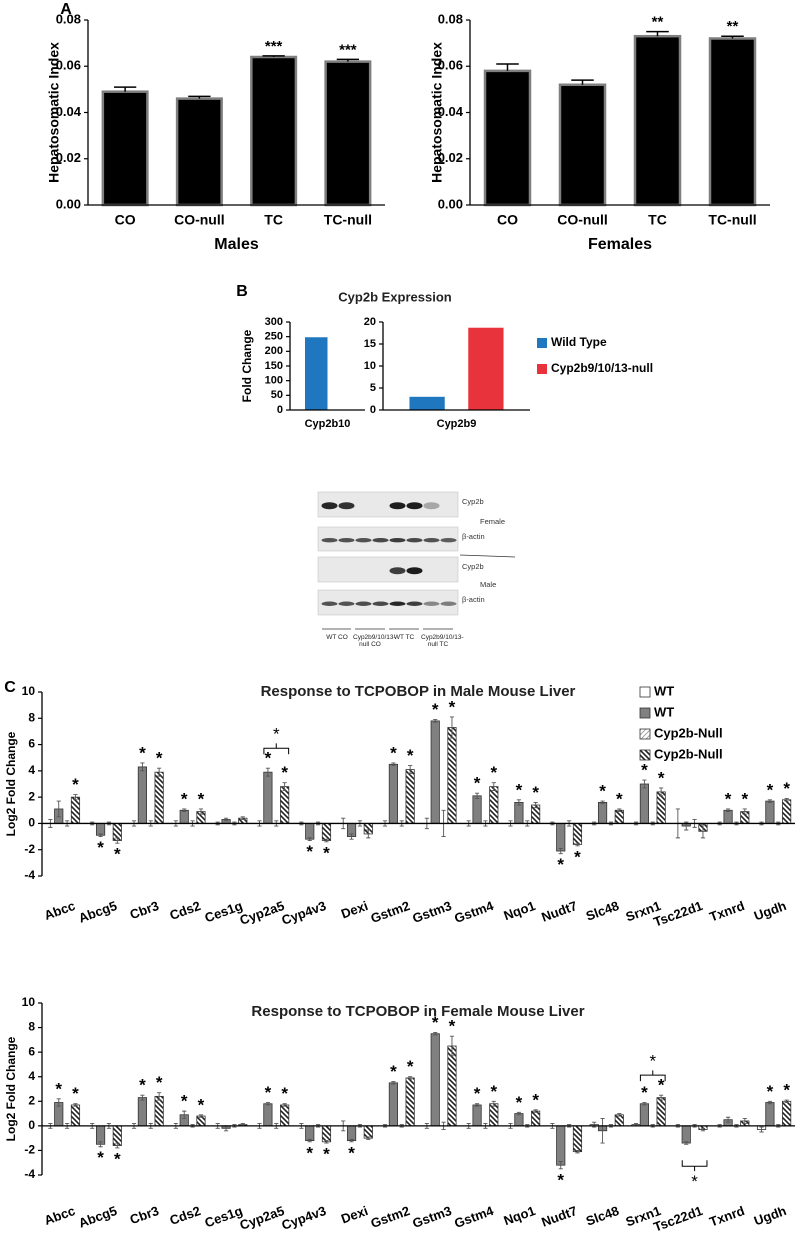 This screenshot has width=799, height=1240. Describe the element at coordinates (304, 1218) in the screenshot. I see `x-tick-label: Cyp4v3` at that location.